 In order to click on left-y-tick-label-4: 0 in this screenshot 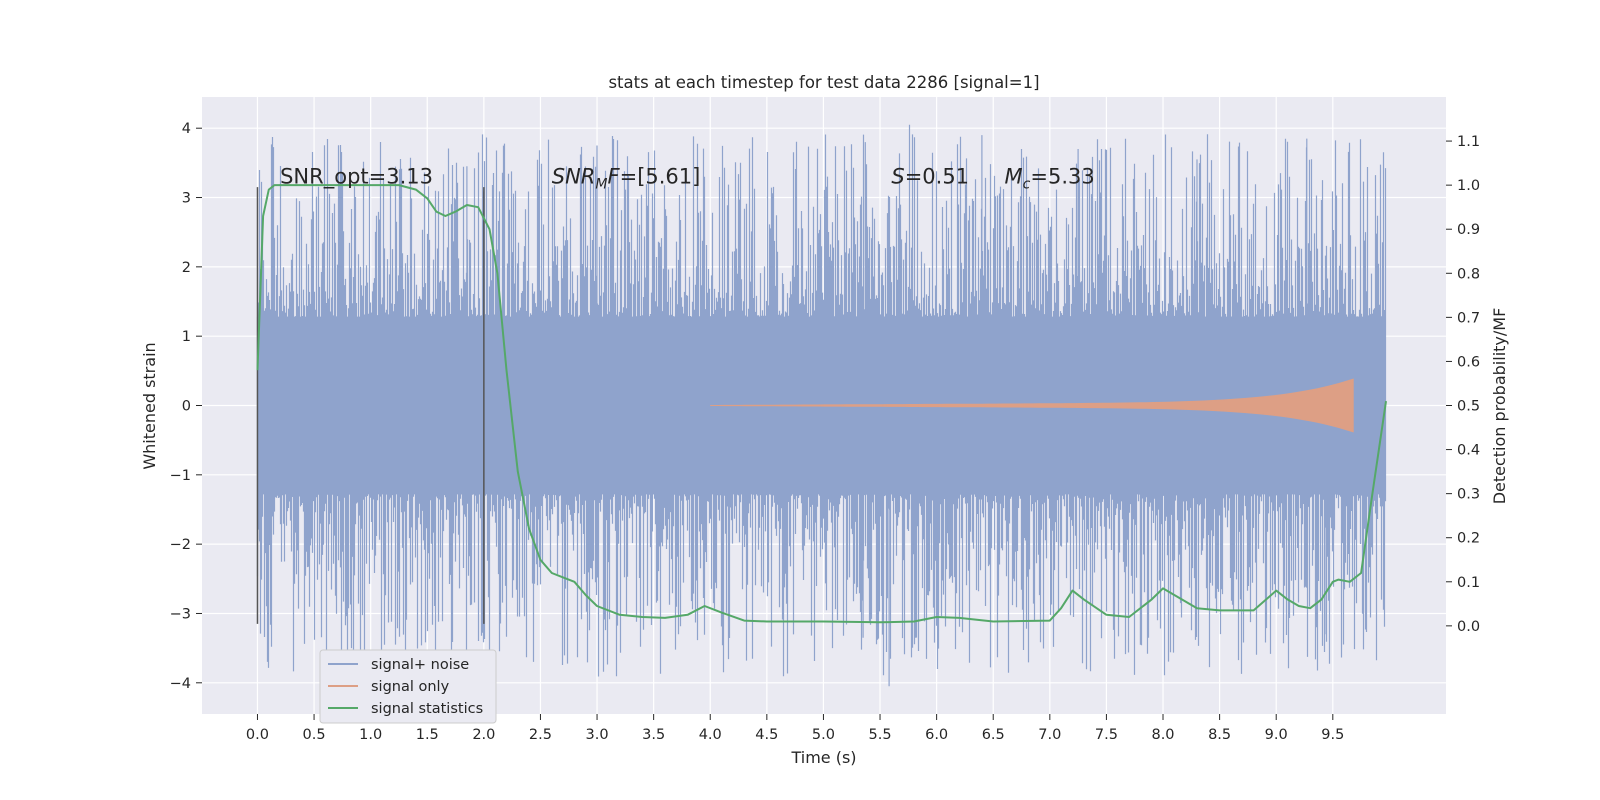, I will do `click(186, 407)`.